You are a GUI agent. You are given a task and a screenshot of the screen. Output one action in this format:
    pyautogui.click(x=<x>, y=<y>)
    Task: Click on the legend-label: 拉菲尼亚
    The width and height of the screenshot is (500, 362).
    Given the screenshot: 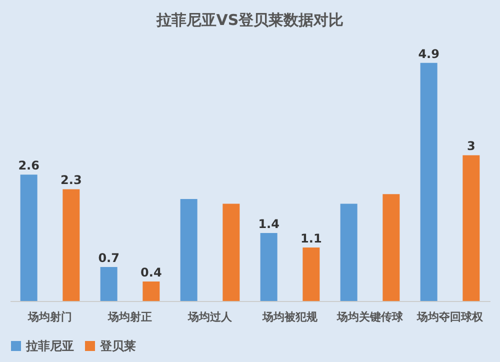 What is the action you would take?
    pyautogui.click(x=49, y=346)
    